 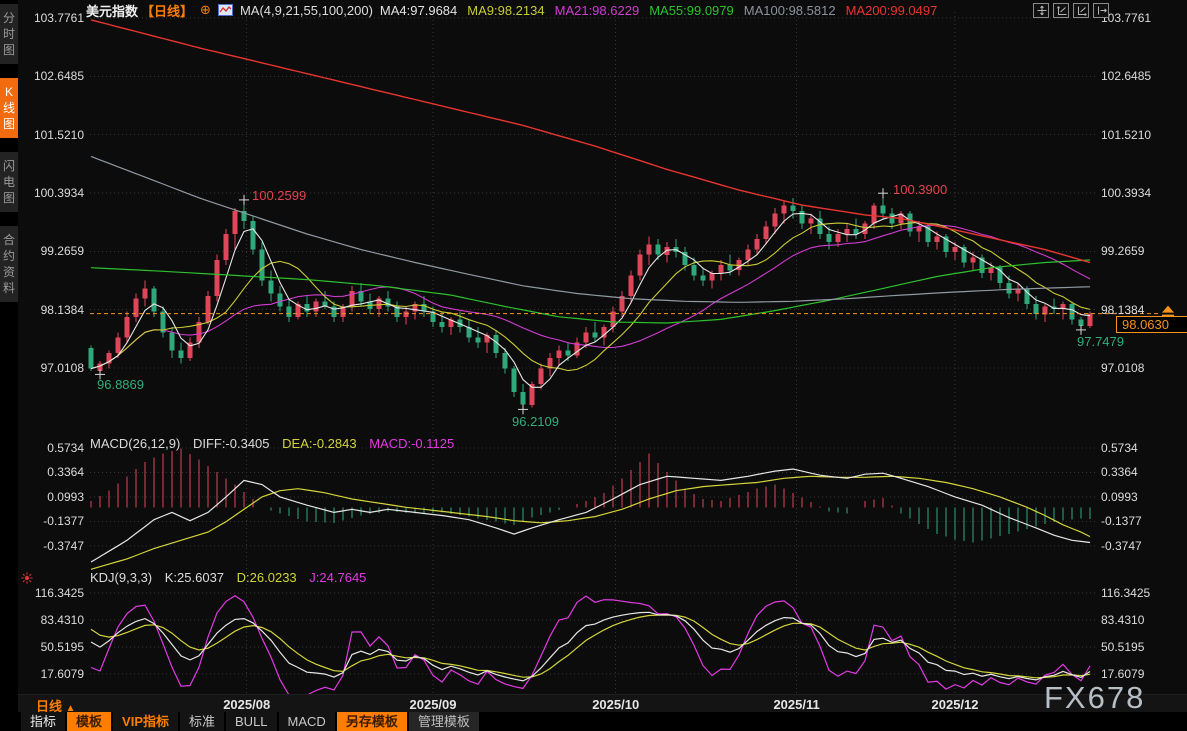 I want to click on y-axis-label-left: 116.3425, so click(x=59, y=593).